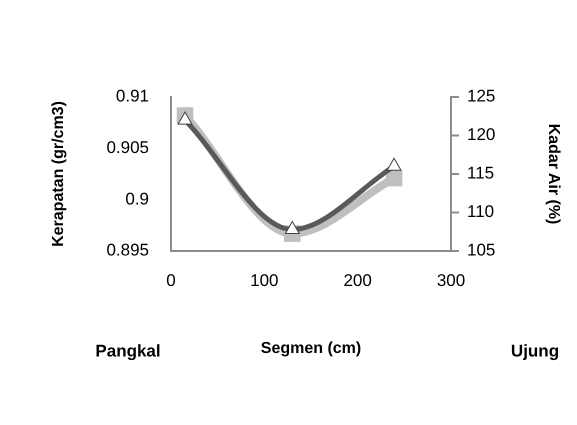 The width and height of the screenshot is (577, 425). What do you see at coordinates (480, 173) in the screenshot?
I see `y2-tick-label: 115` at bounding box center [480, 173].